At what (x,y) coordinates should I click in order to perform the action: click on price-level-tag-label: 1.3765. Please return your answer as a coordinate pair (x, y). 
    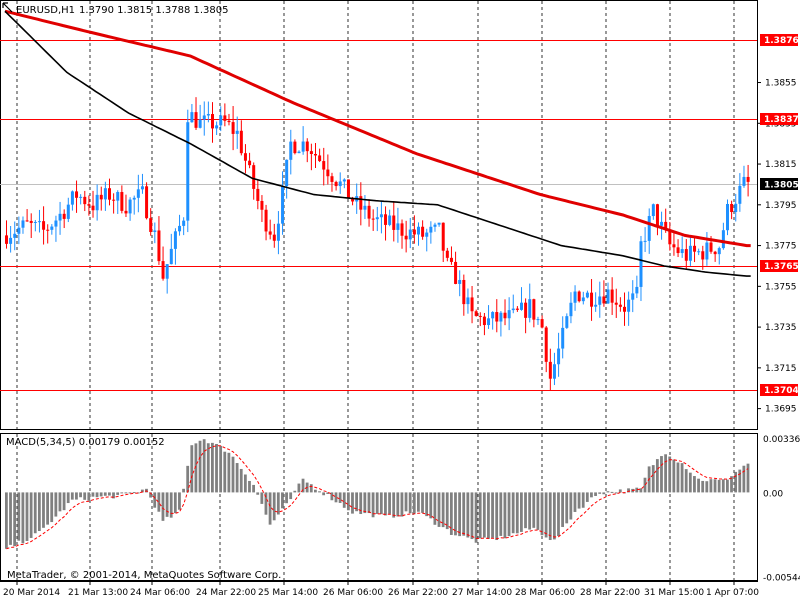
    Looking at the image, I should click on (781, 267).